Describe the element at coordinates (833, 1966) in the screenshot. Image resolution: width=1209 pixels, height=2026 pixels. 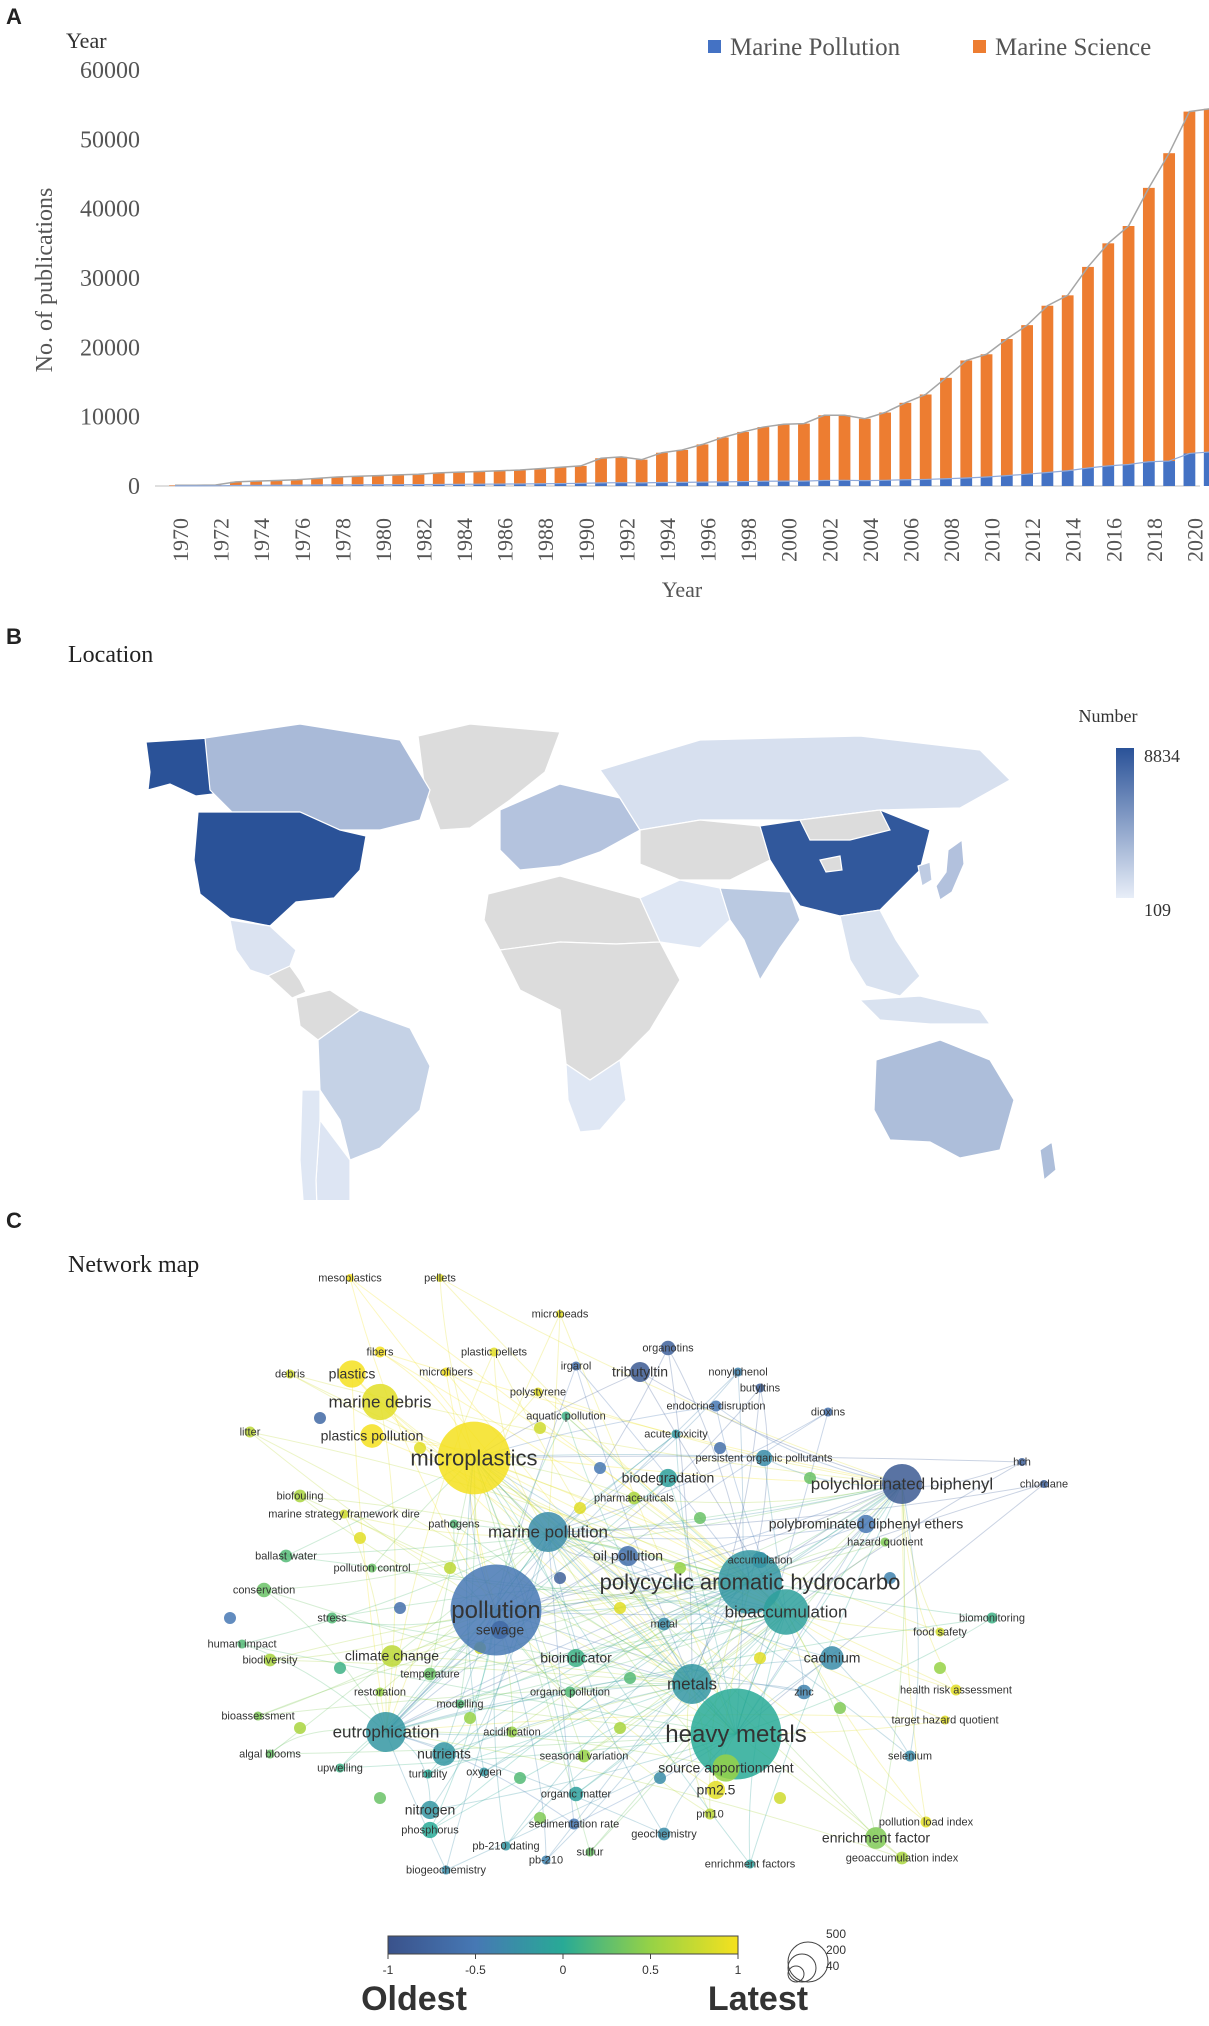
I see `size-legend-label: 40` at that location.